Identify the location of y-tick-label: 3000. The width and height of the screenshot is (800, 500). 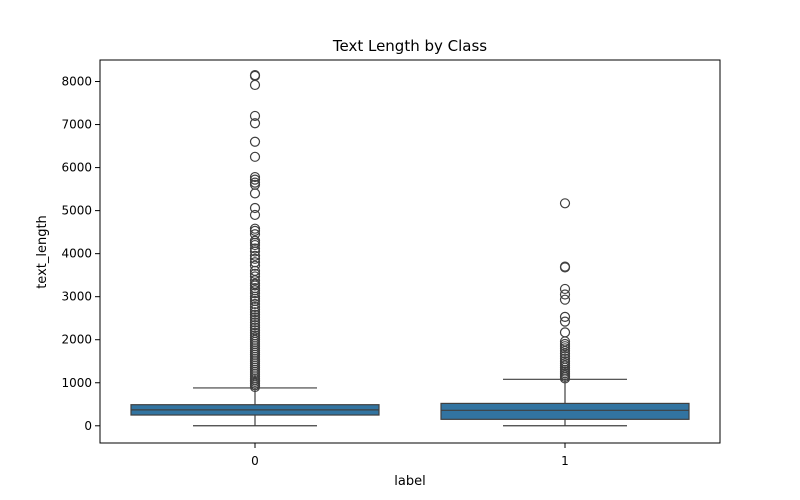
(76, 297).